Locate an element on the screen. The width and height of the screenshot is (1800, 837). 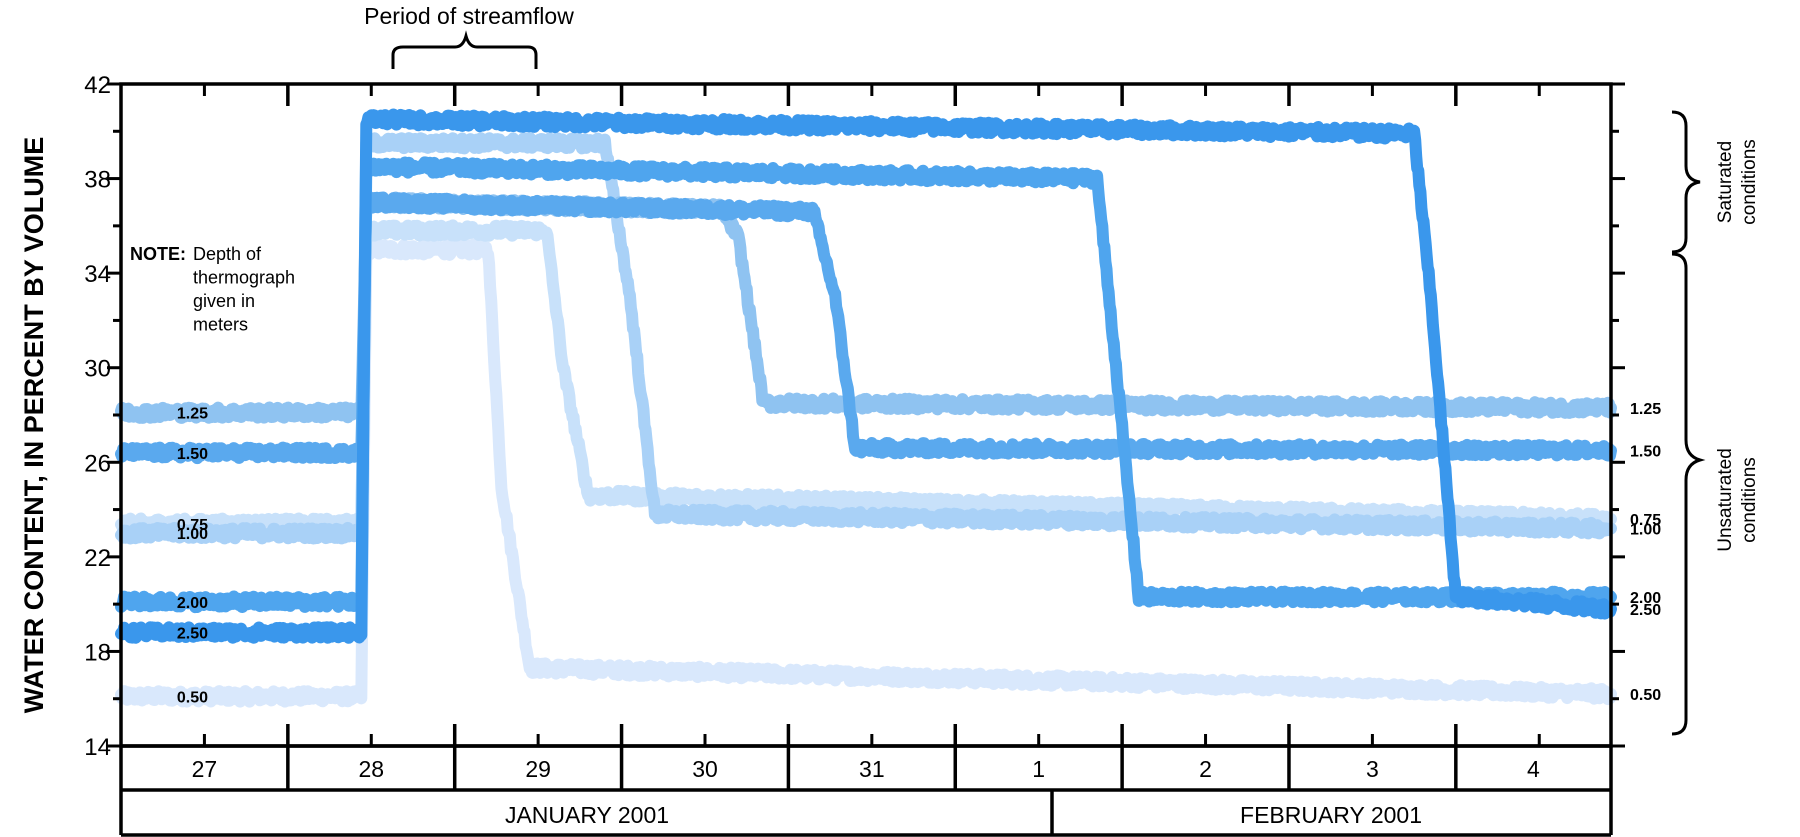
y-tick-label: 14 is located at coordinates (97, 747).